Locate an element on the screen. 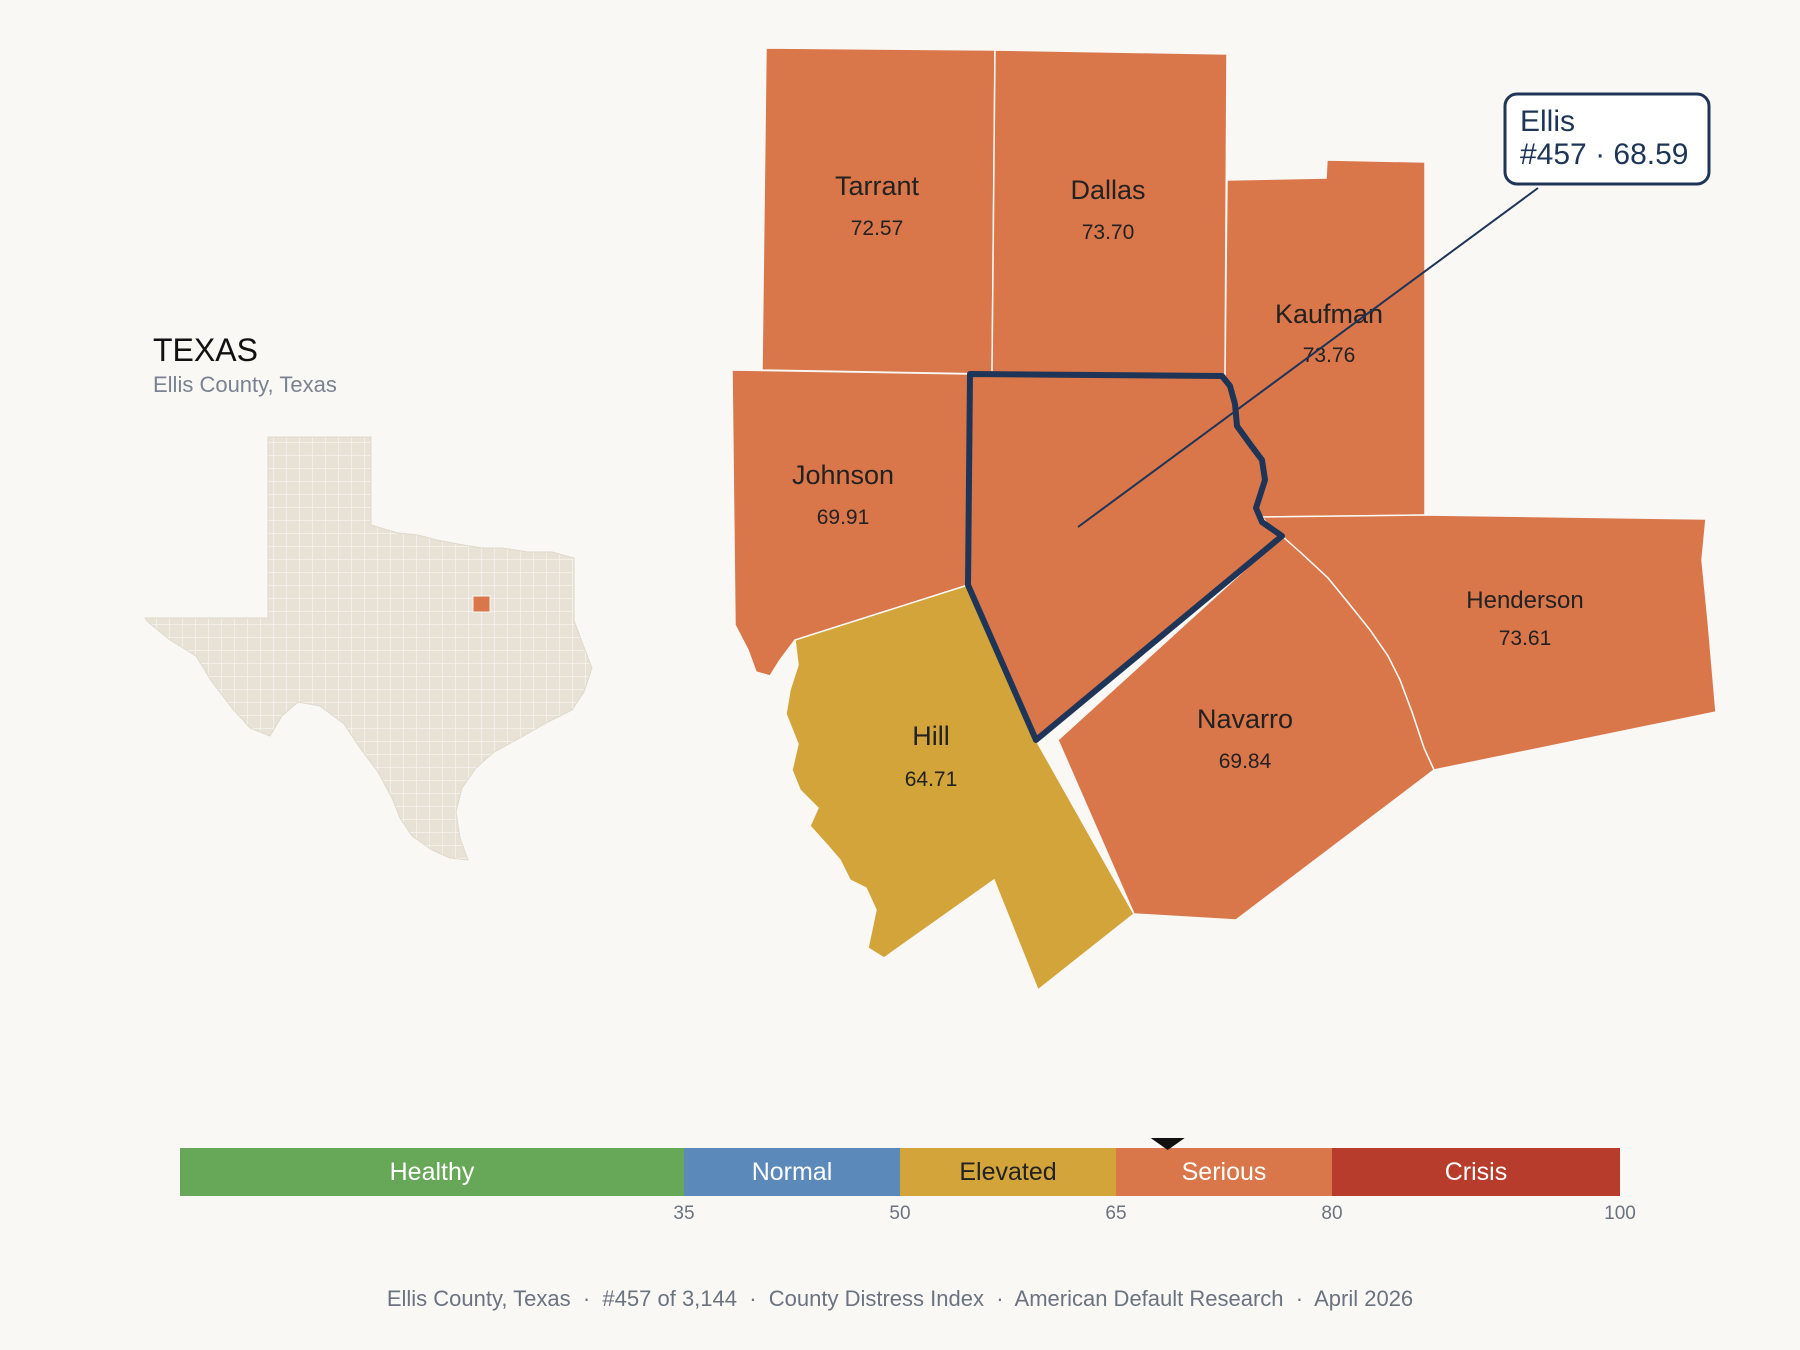 This screenshot has height=1350, width=1800. county-navarro is located at coordinates (1246, 727).